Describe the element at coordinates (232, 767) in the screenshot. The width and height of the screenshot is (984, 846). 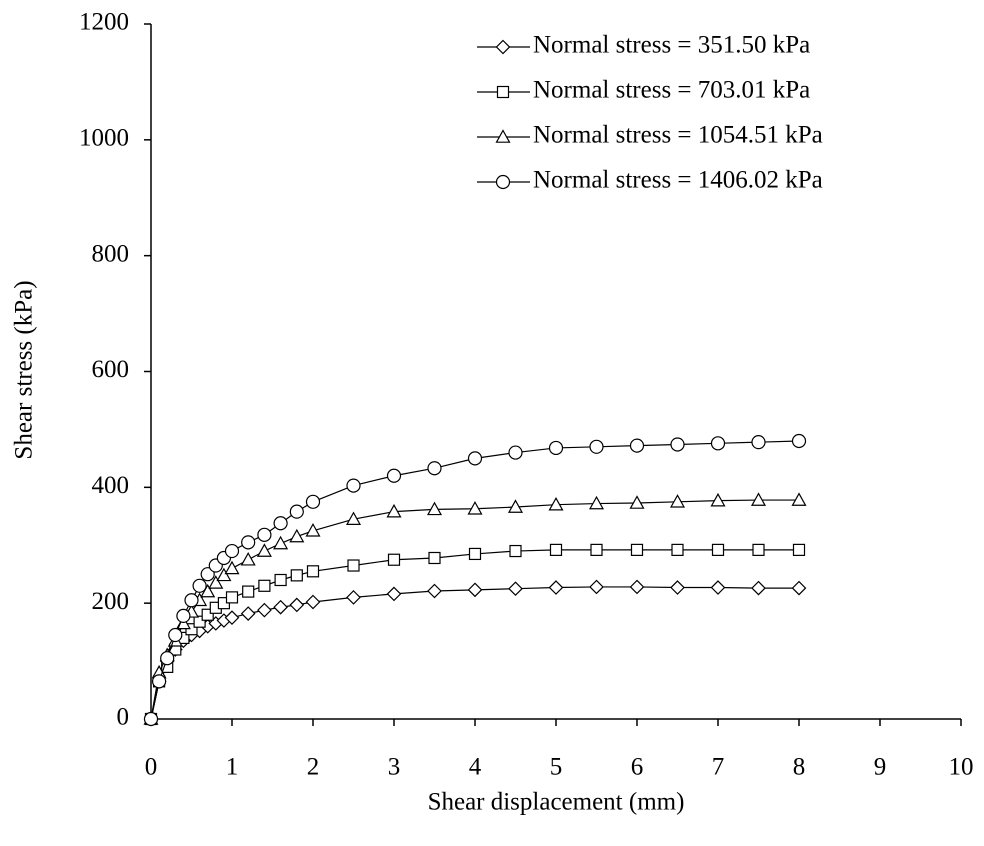
I see `x-tick-label: 1` at that location.